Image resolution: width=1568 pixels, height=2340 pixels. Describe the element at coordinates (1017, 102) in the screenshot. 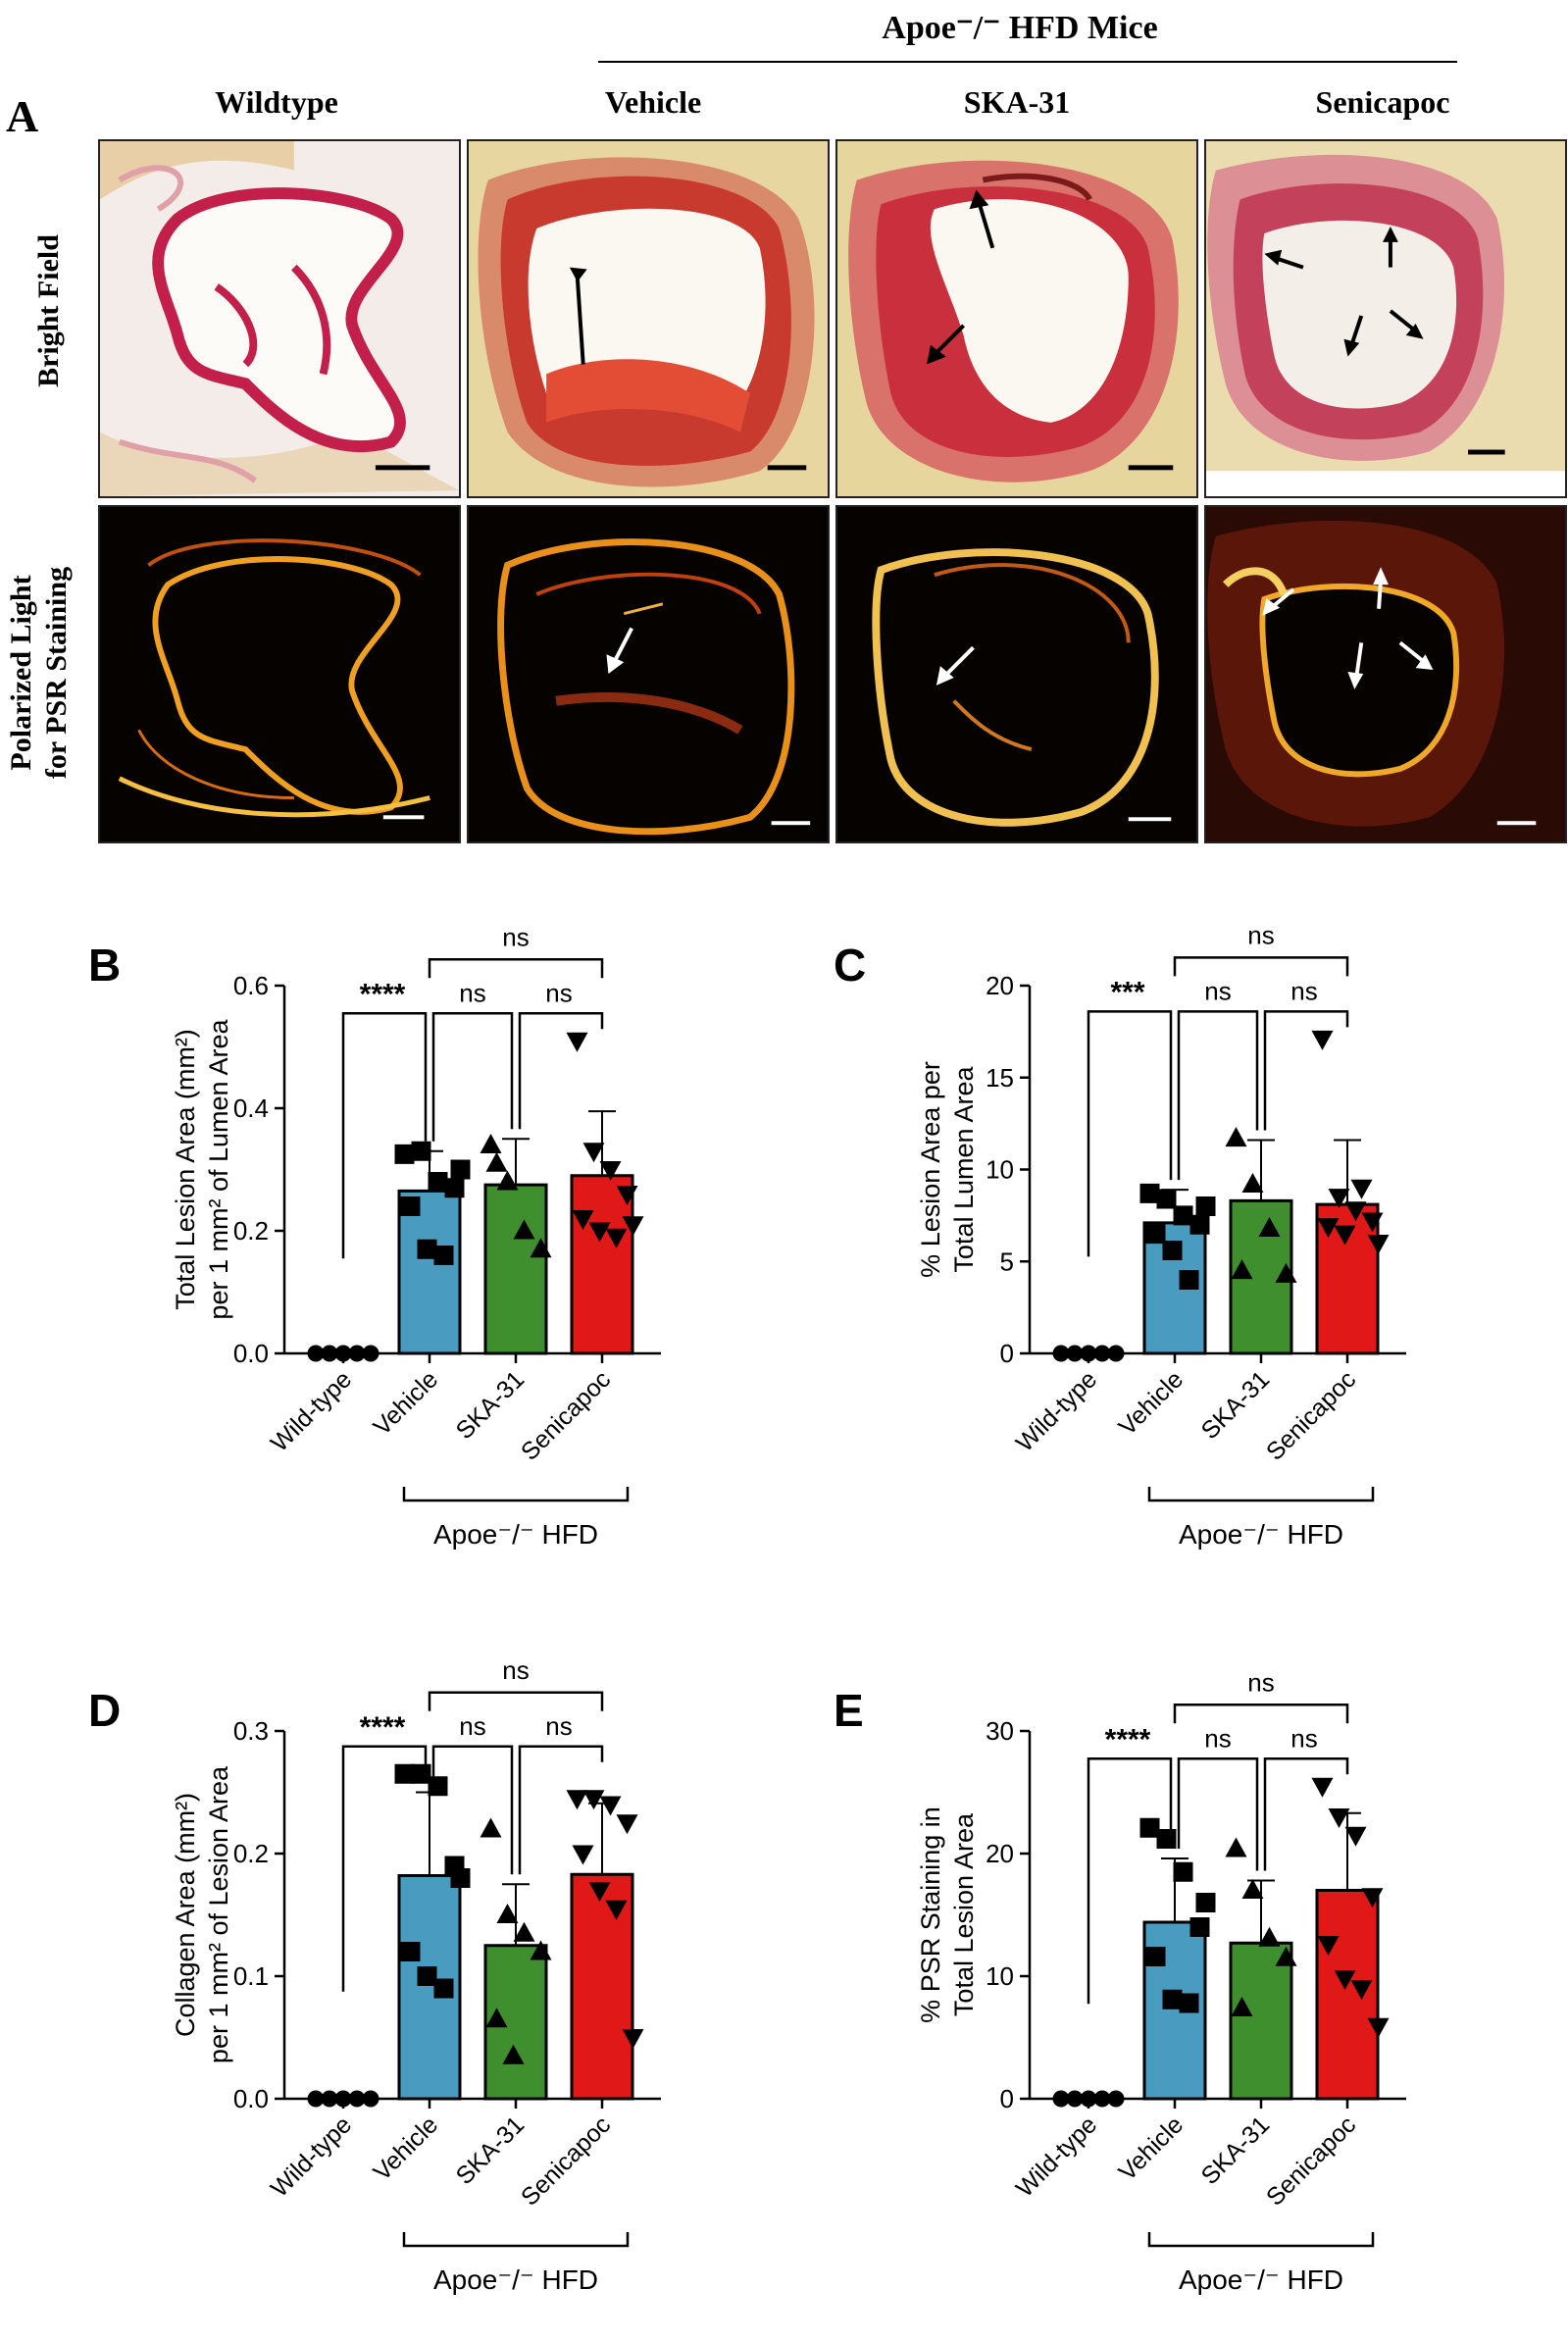

I see `column-header-ska31: SKA-31` at that location.